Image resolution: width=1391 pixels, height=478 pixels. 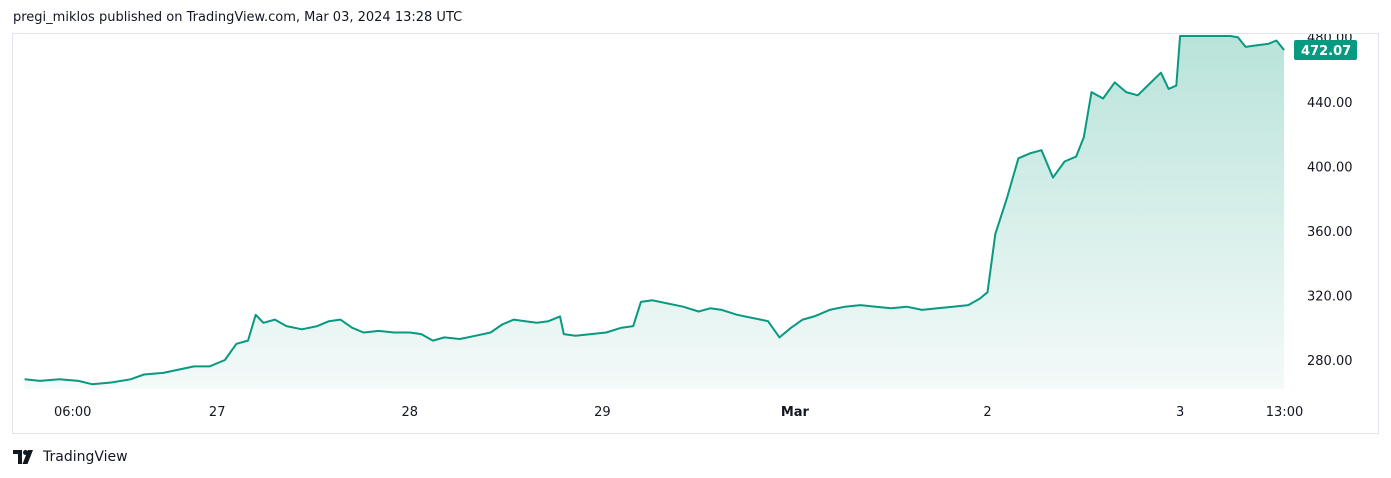 What do you see at coordinates (987, 412) in the screenshot?
I see `x-tick-label: 2` at bounding box center [987, 412].